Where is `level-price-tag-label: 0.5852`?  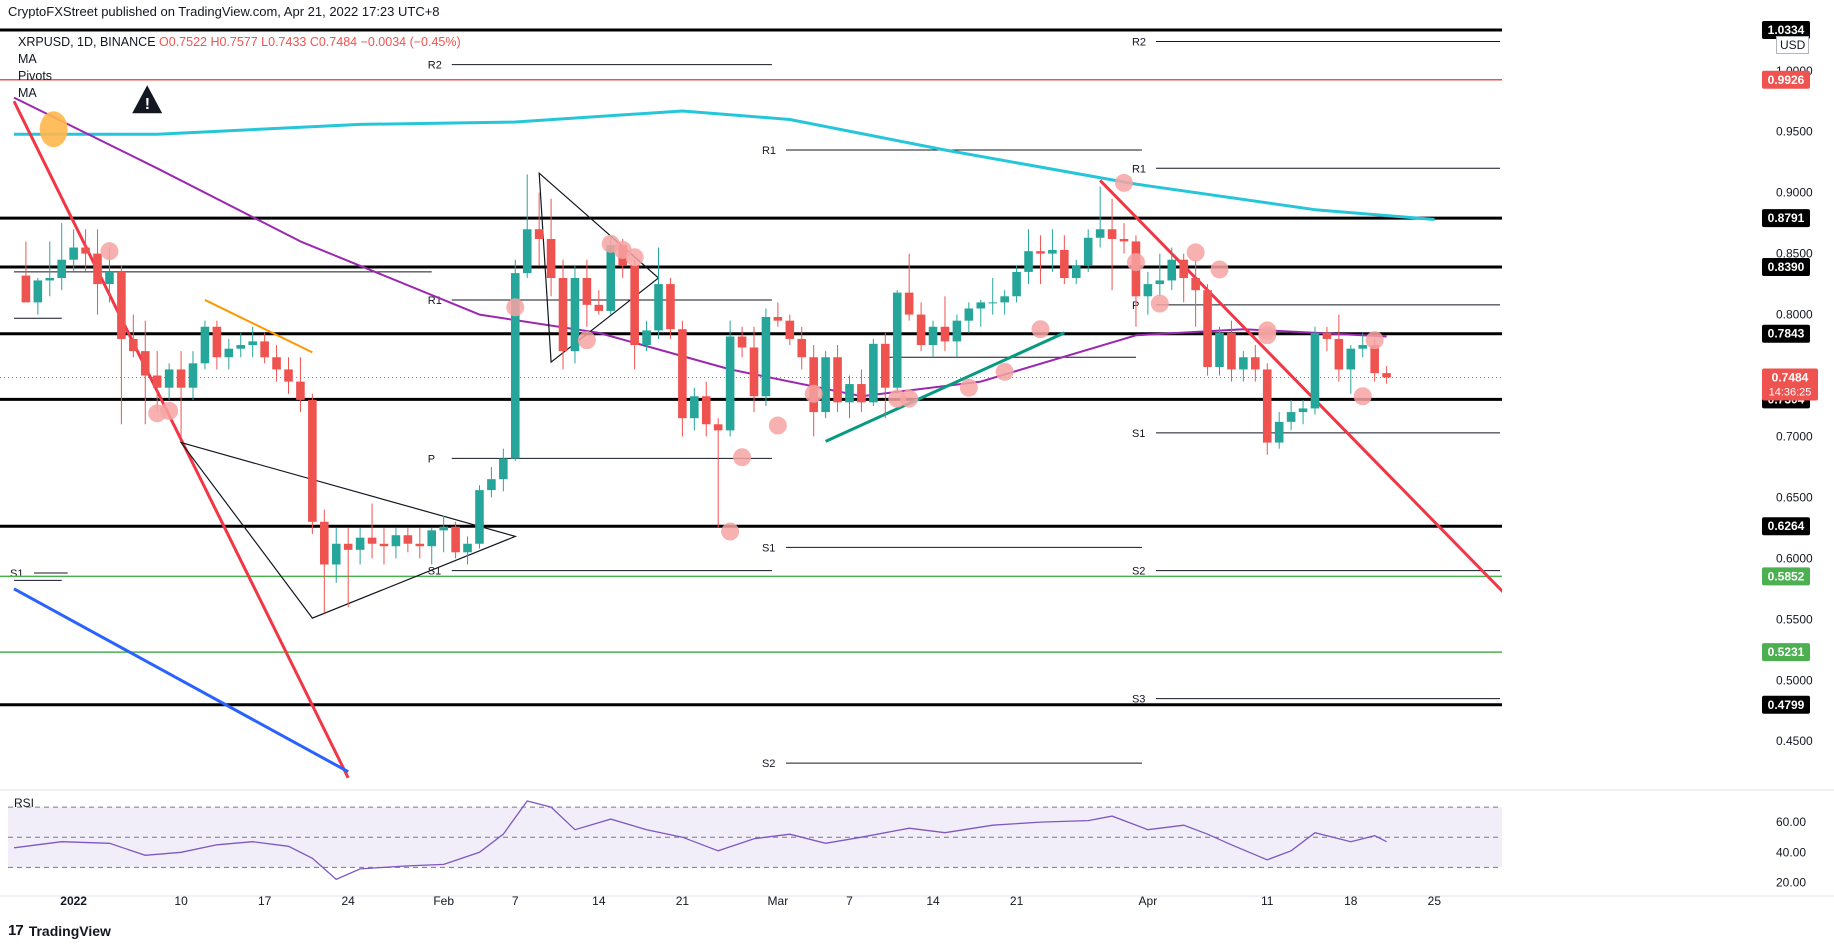 level-price-tag-label: 0.5852 is located at coordinates (1786, 576).